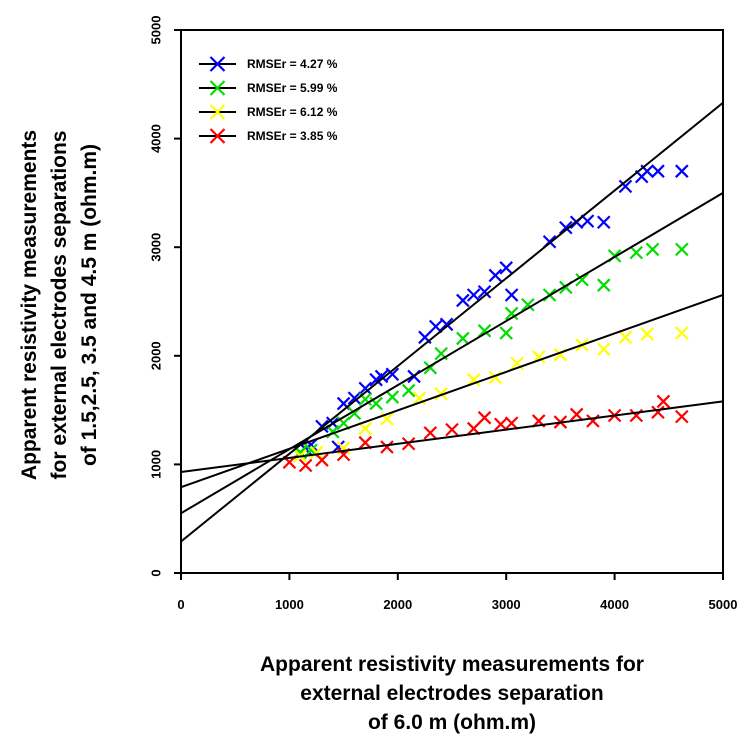  I want to click on x-tick-label: 5000, so click(723, 604).